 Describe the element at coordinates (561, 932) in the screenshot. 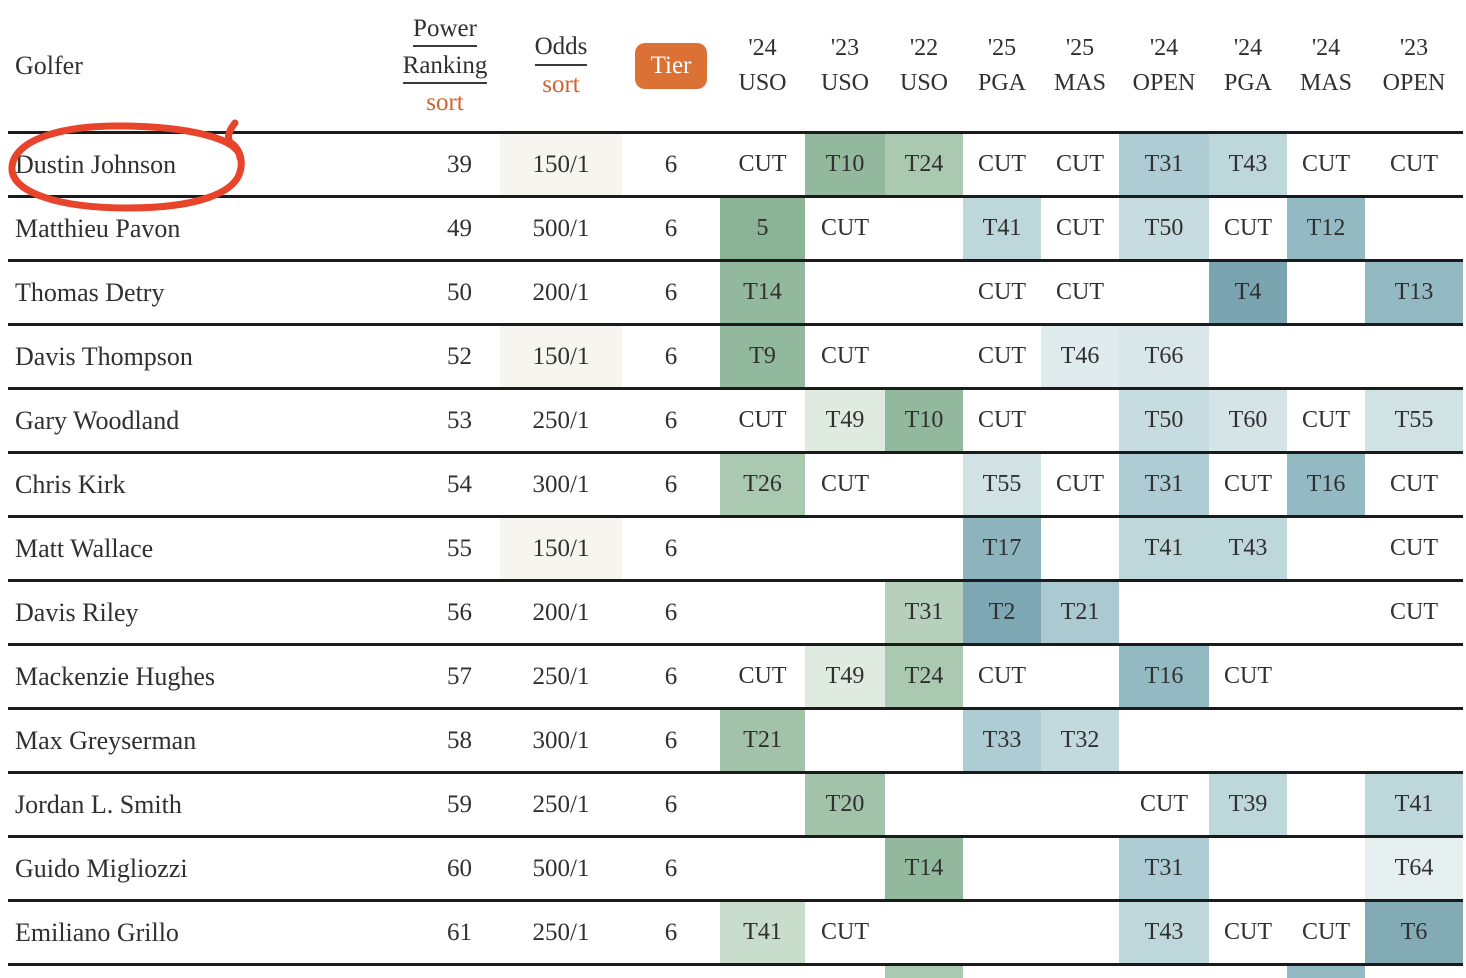

I see `odds-value: 250/1` at that location.